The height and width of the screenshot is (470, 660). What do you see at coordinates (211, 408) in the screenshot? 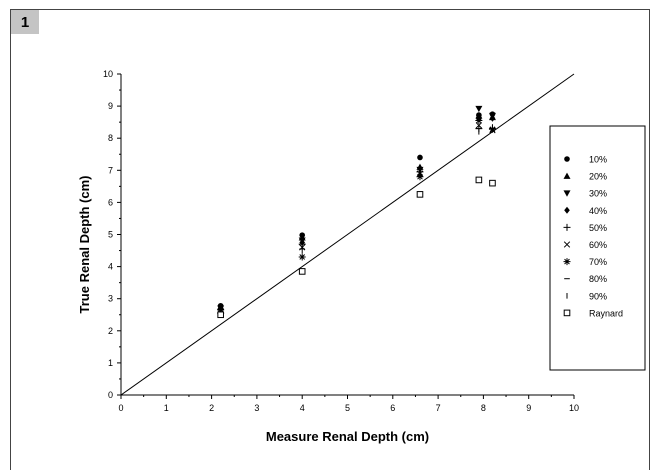
I see `x-tick-label: 2` at bounding box center [211, 408].